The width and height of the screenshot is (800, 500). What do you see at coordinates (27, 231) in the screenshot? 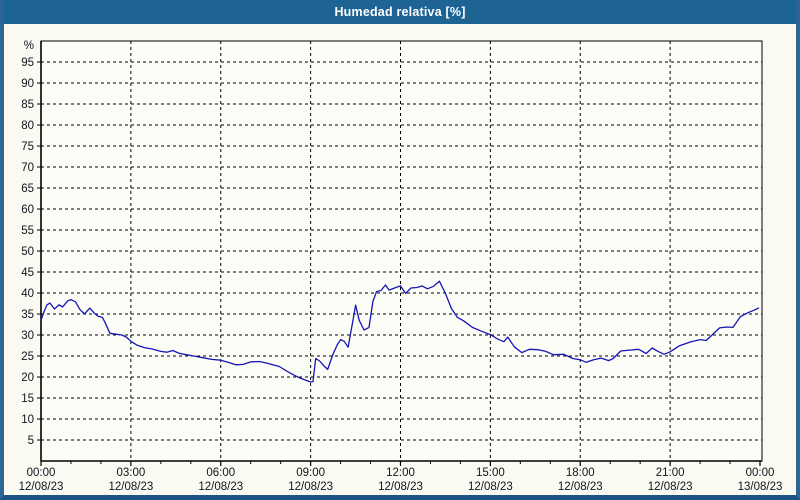
I see `y-tick-label: 55` at bounding box center [27, 231].